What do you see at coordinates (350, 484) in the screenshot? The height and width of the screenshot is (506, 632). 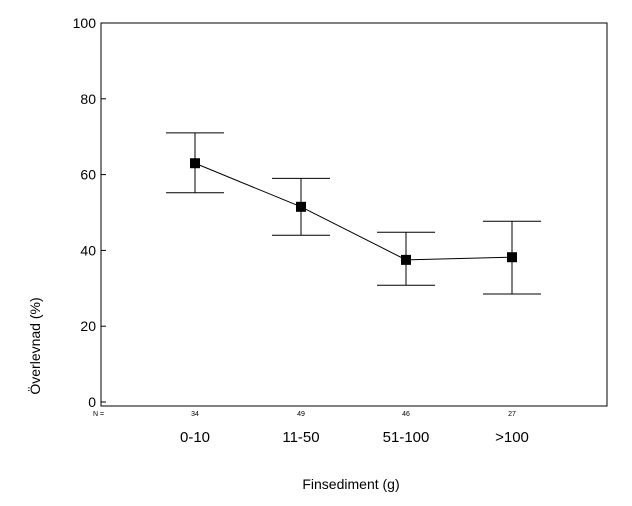 I see `x-axis-title: Finsediment (g)` at bounding box center [350, 484].